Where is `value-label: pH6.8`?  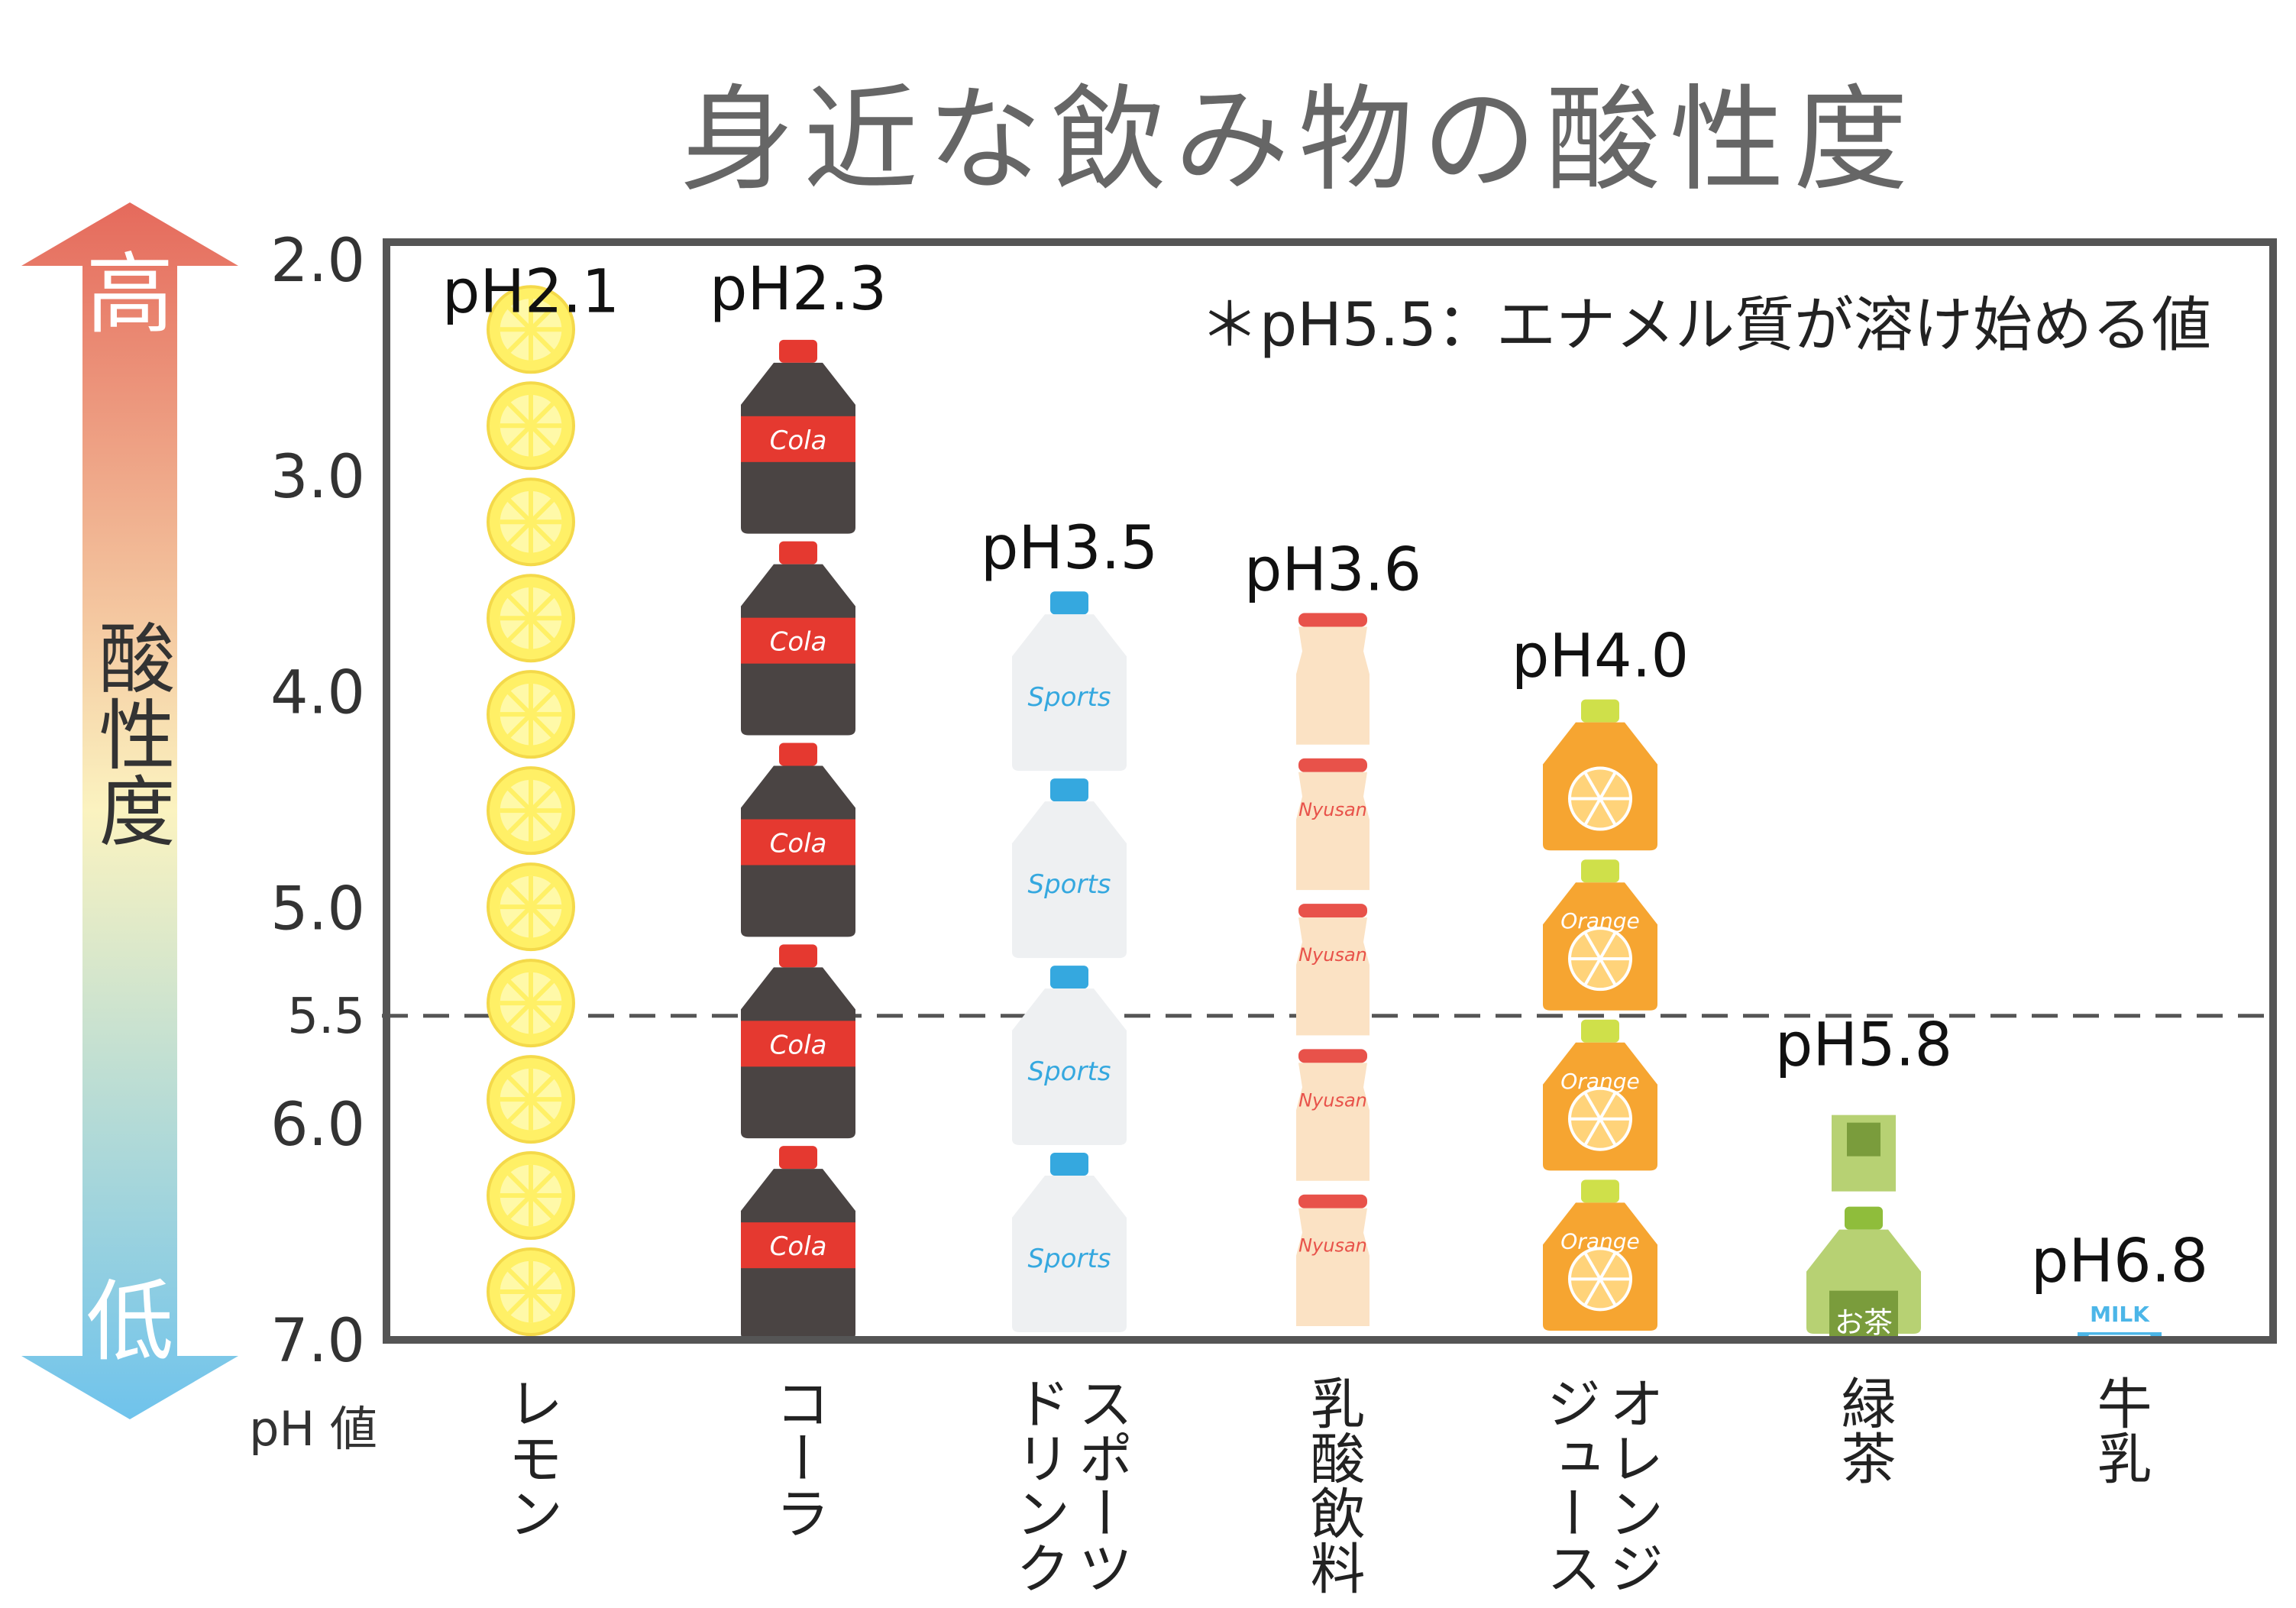
value-label: pH6.8 is located at coordinates (2119, 1261).